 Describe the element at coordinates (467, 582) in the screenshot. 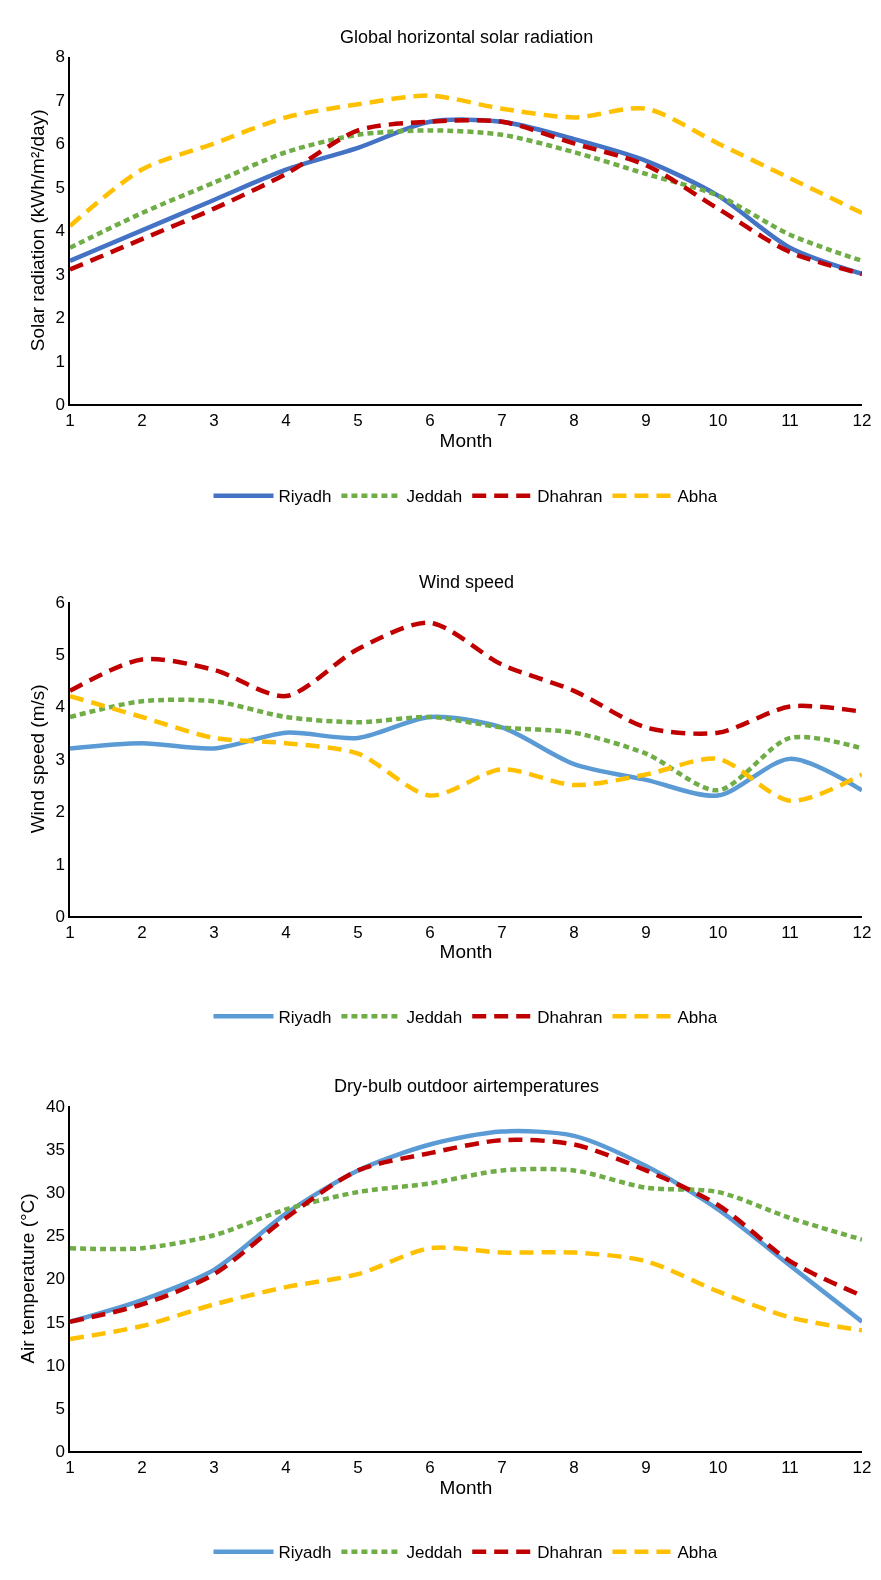

I see `chart-title: Wind speed` at that location.